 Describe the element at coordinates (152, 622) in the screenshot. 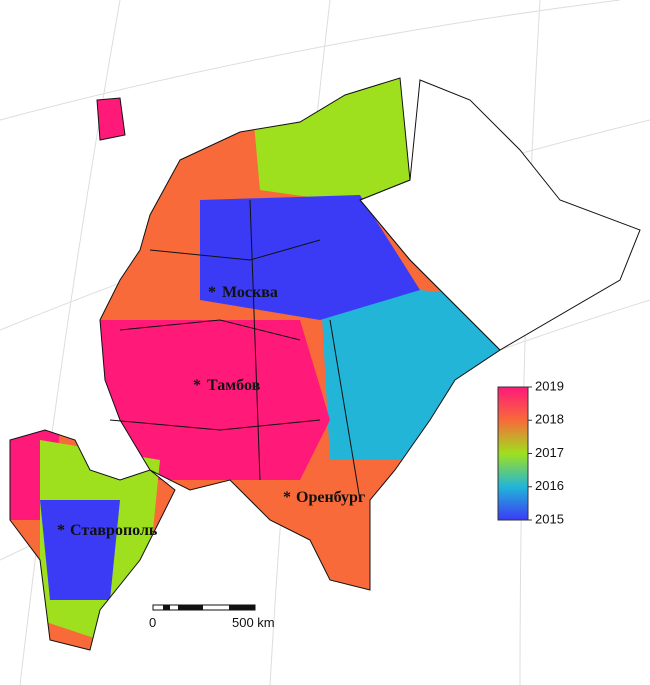

I see `scale-start: 0` at that location.